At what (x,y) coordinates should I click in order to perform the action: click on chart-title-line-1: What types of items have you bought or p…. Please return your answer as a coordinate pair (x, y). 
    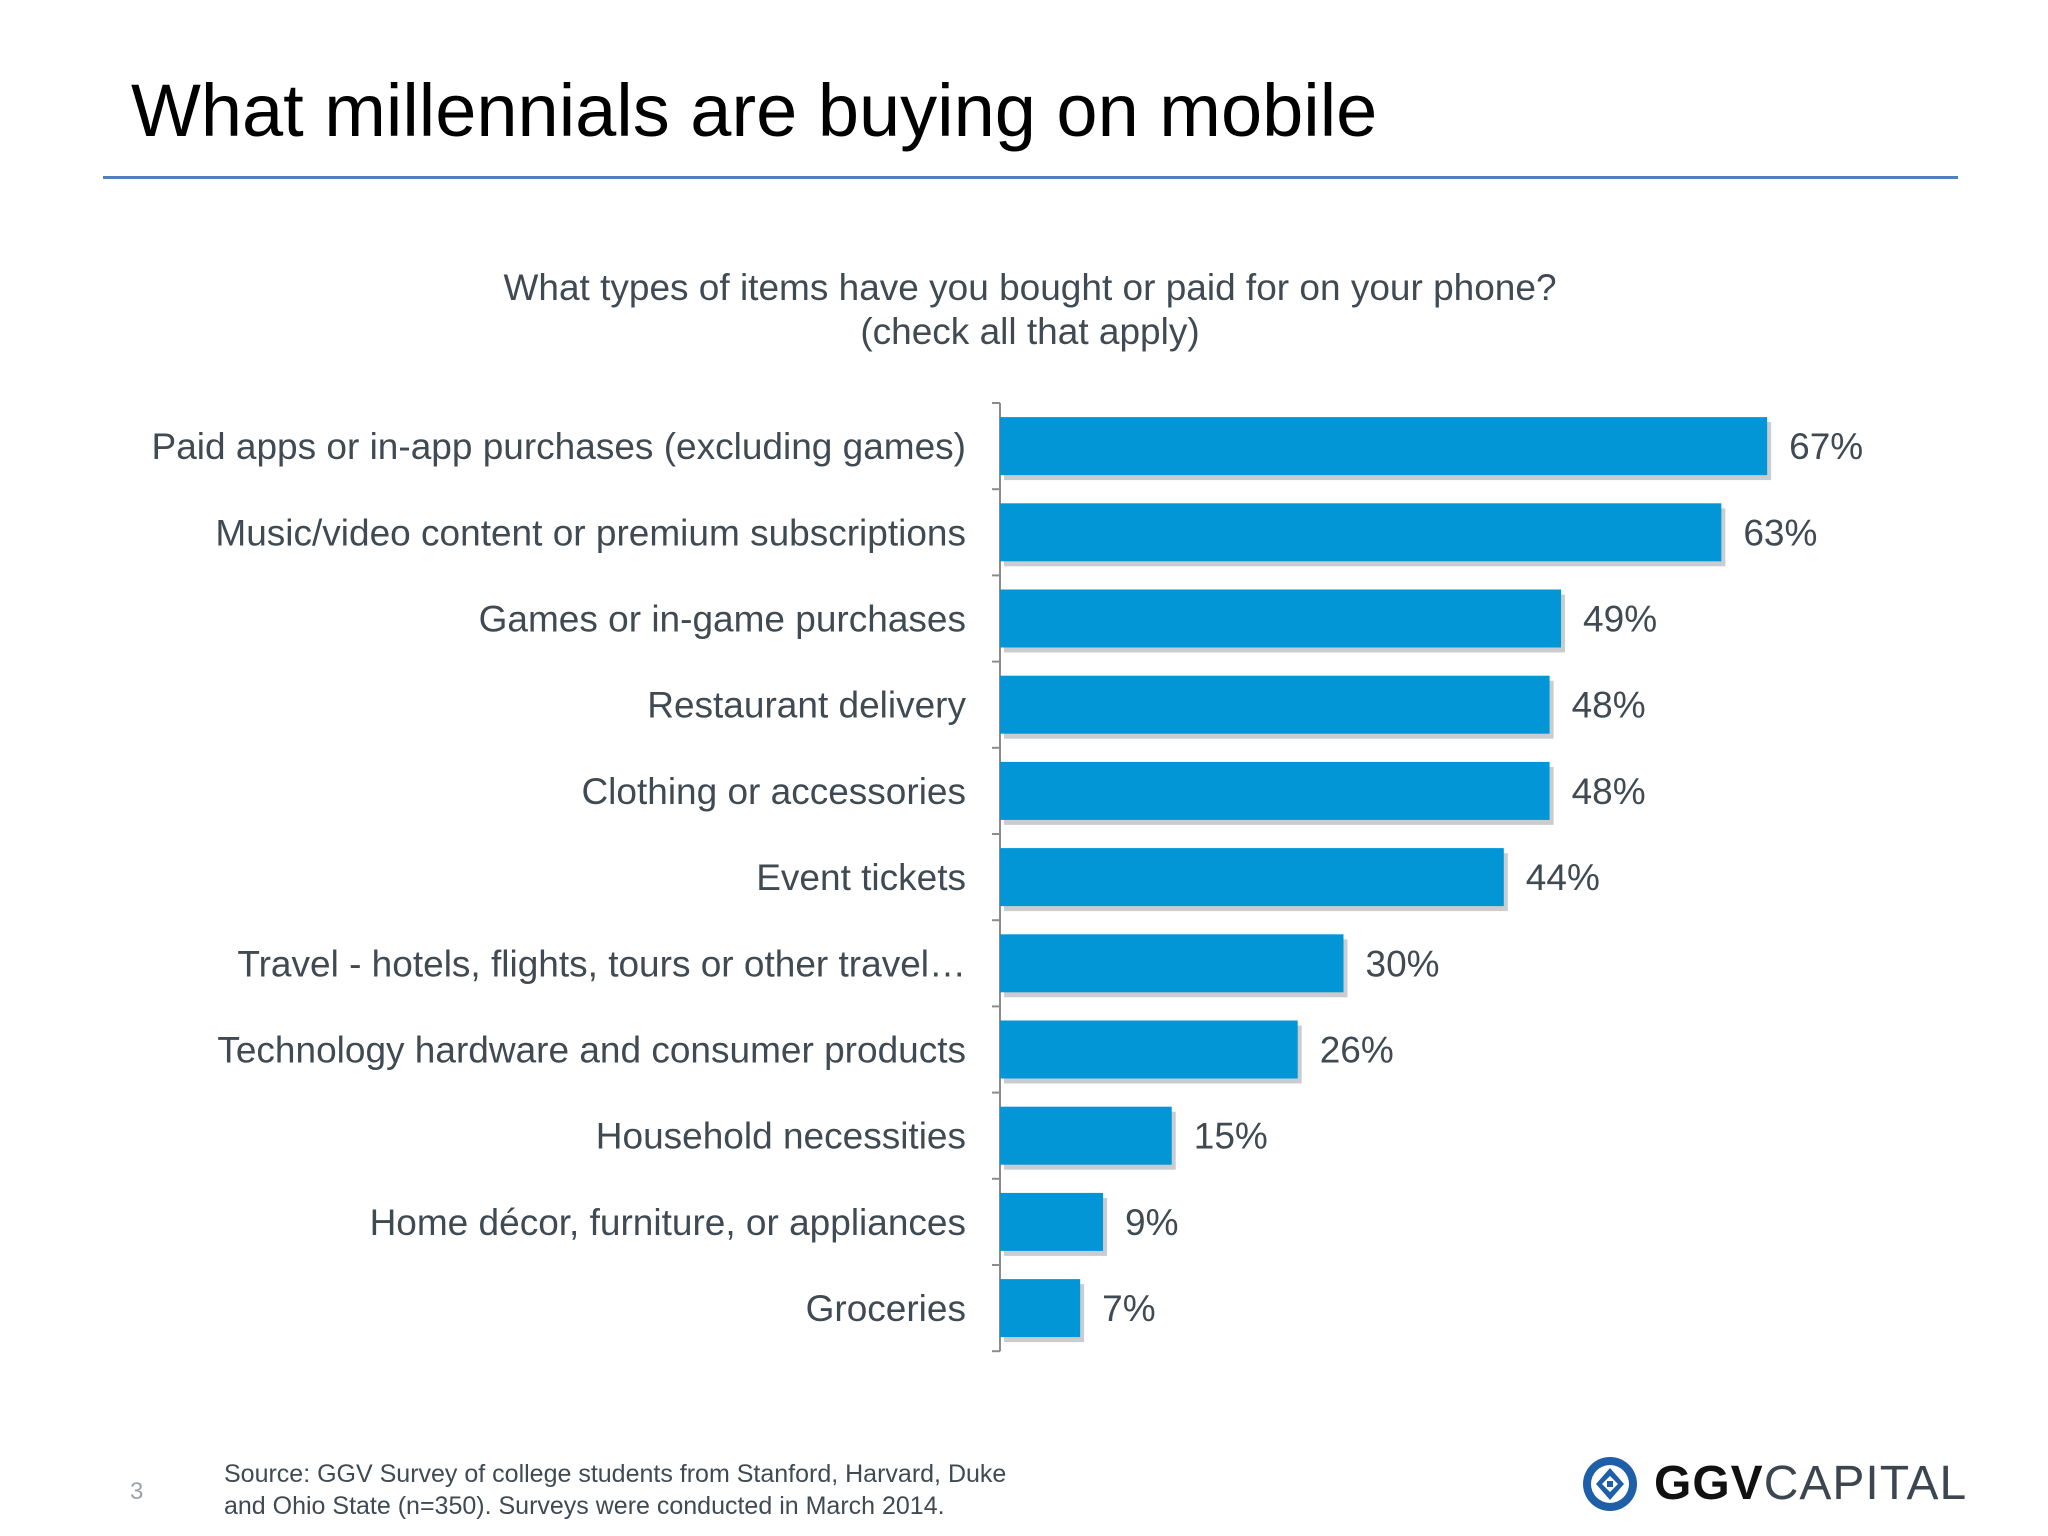
    Looking at the image, I should click on (1030, 287).